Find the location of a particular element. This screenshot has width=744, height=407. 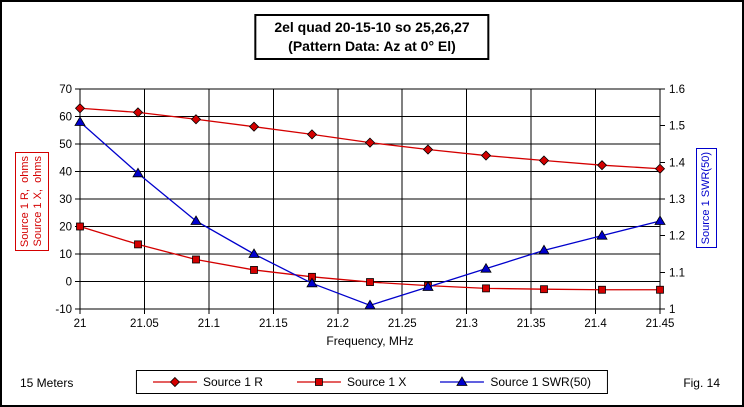

left-axis-label-x: Source 1 X, ohms is located at coordinates (38, 201).